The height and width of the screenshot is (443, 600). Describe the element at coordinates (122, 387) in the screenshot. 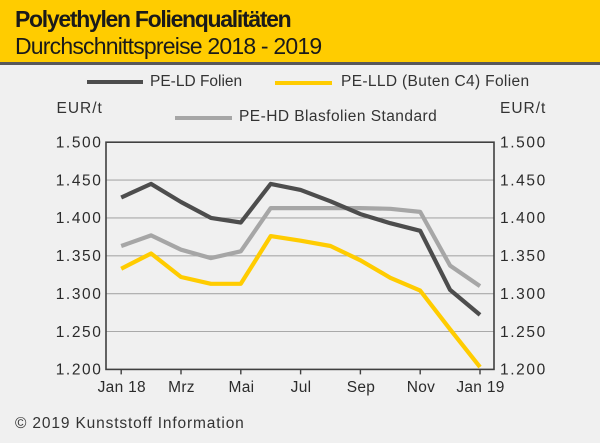

I see `svg-text: Jan 18` at that location.